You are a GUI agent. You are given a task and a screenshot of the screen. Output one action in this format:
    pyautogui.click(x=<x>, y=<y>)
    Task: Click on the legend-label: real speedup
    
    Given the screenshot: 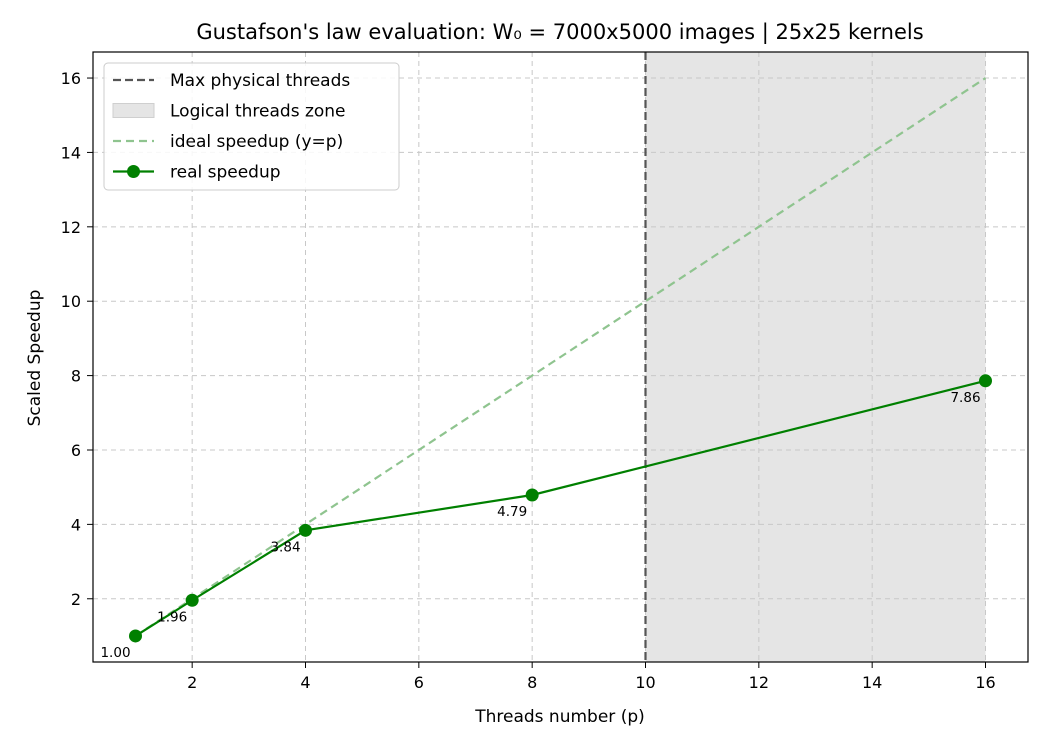 What is the action you would take?
    pyautogui.click(x=225, y=173)
    